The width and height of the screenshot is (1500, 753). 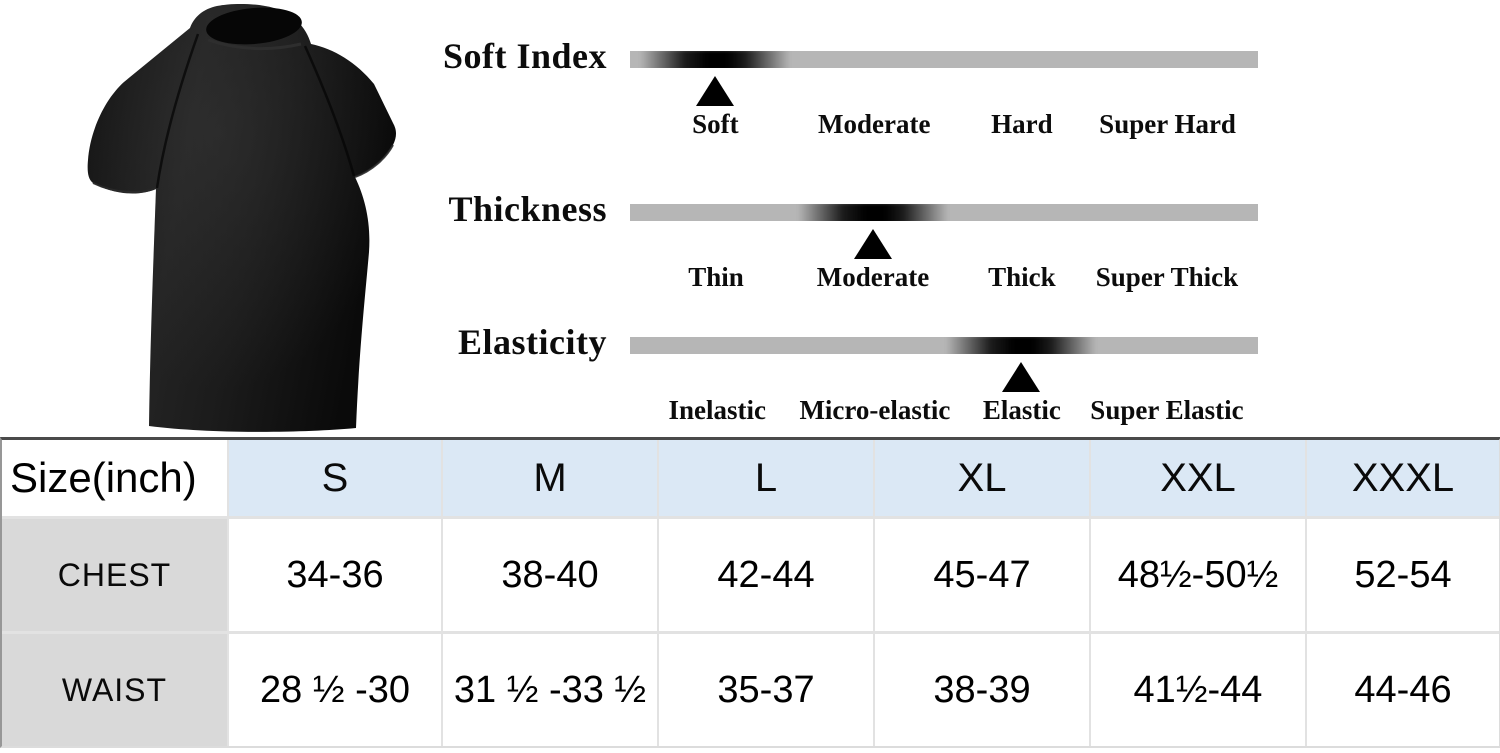 I want to click on row-label-waist: WAIST, so click(x=114, y=690).